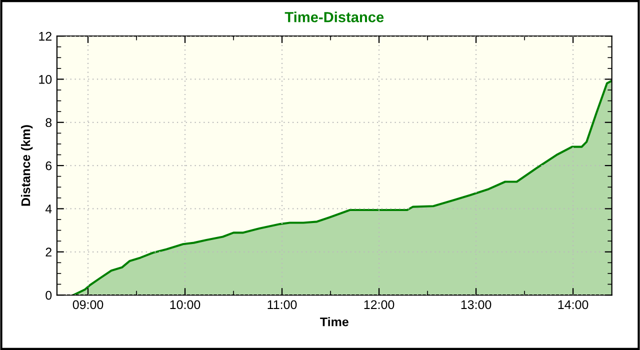 The width and height of the screenshot is (640, 350). I want to click on chart-title: Time-Distance, so click(334, 17).